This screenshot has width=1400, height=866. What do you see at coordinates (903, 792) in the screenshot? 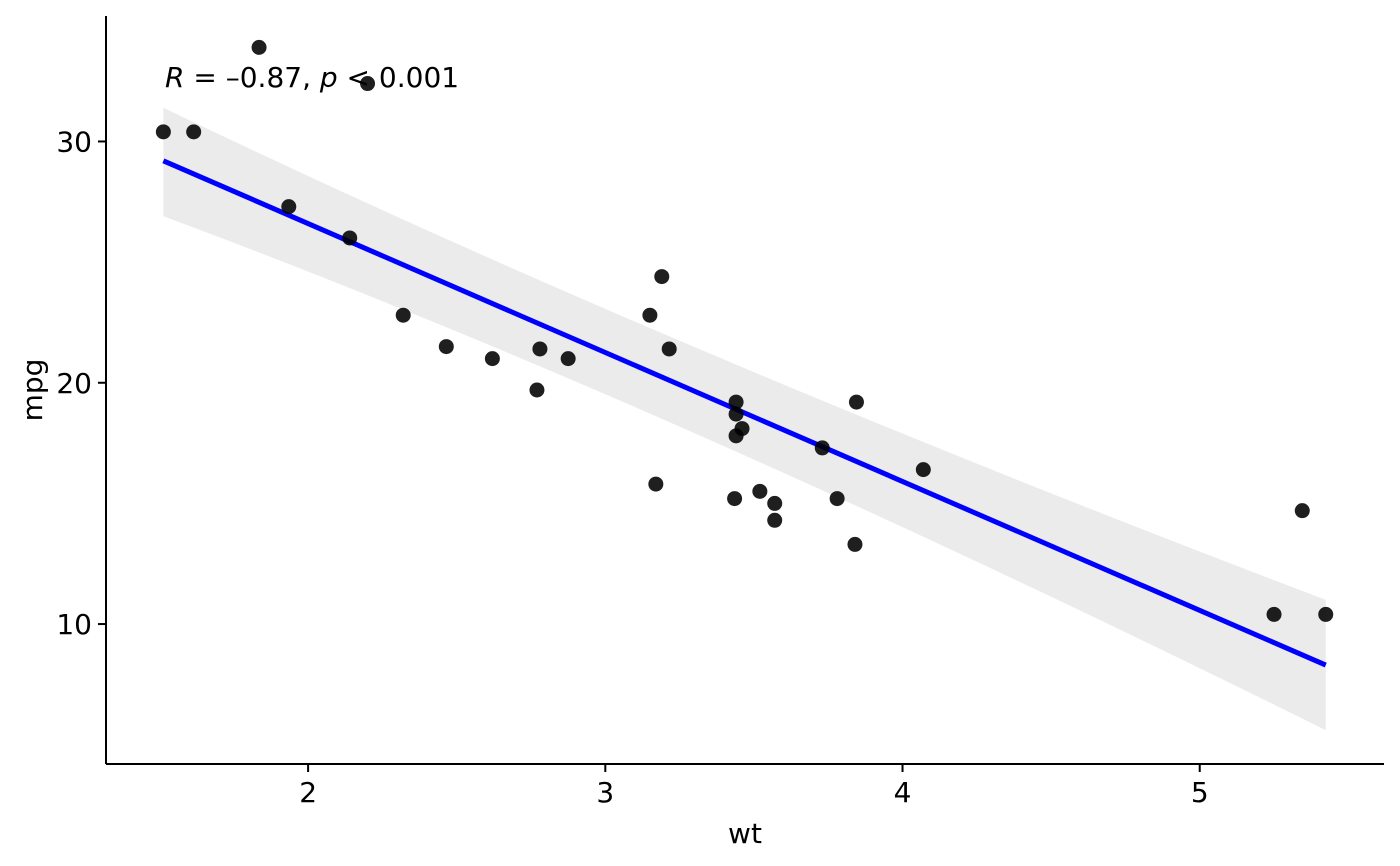
I see `x-tick-label: 4` at bounding box center [903, 792].